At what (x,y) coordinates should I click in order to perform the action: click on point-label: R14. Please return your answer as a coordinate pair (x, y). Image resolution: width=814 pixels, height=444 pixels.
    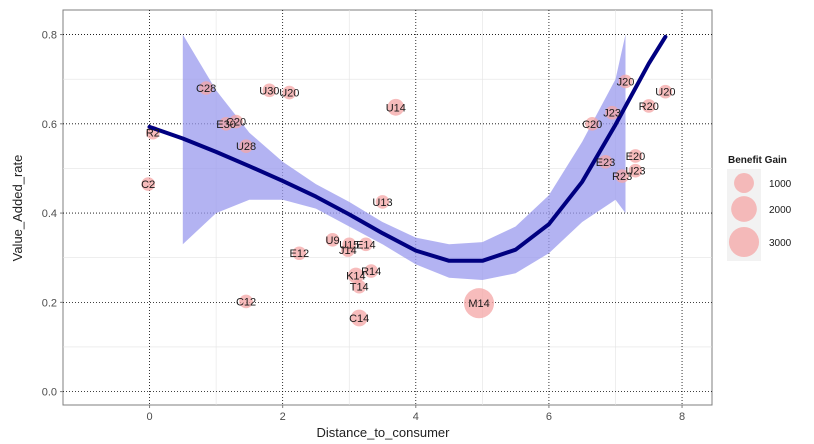
    Looking at the image, I should click on (371, 272).